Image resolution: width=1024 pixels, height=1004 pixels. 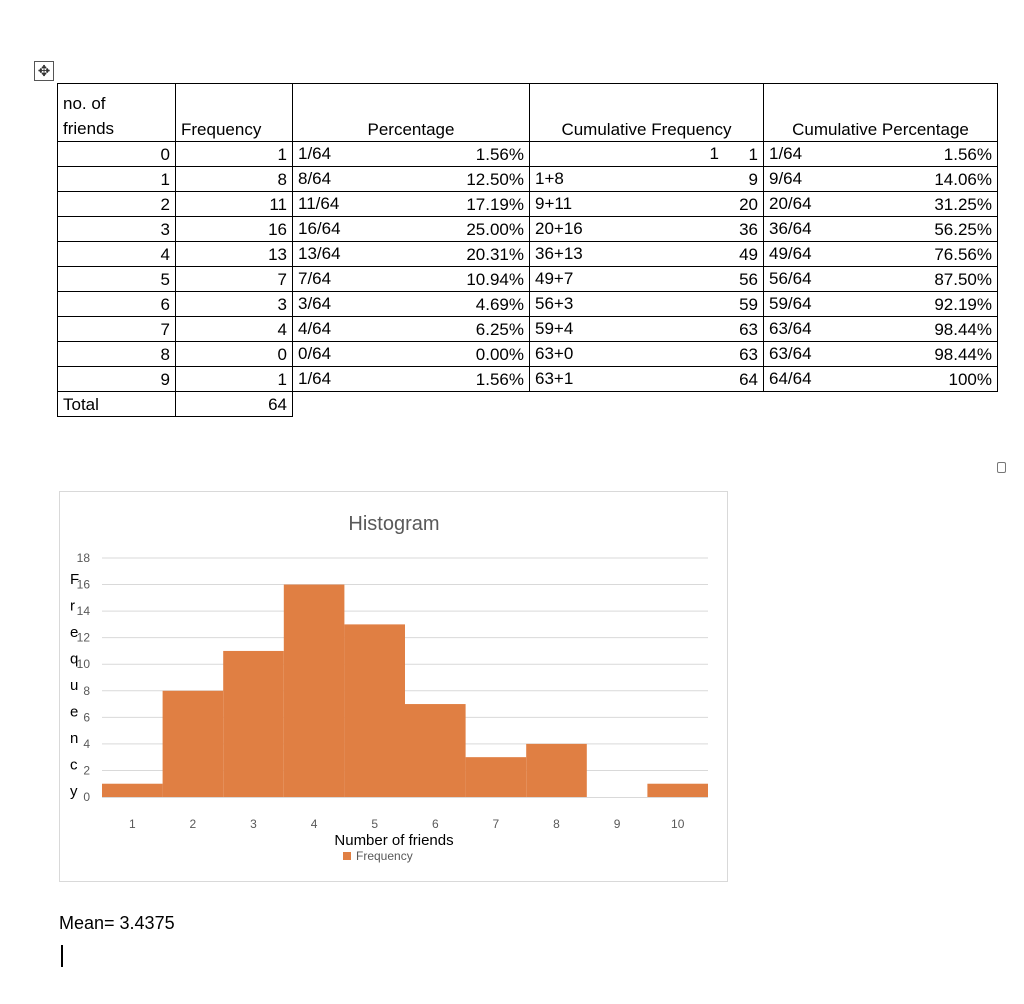 What do you see at coordinates (319, 253) in the screenshot?
I see `cell-fraction: 13/64` at bounding box center [319, 253].